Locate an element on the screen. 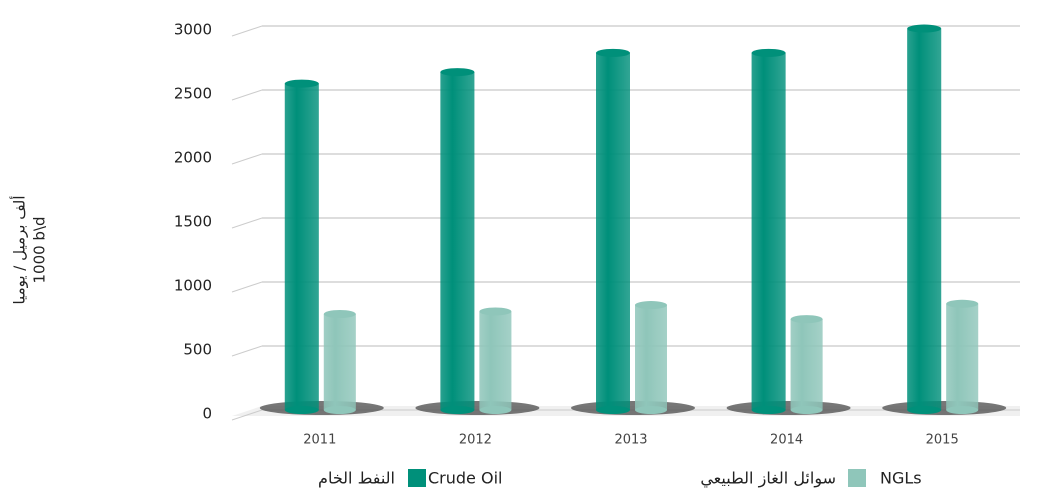  y-tick-label: 1000 is located at coordinates (193, 286).